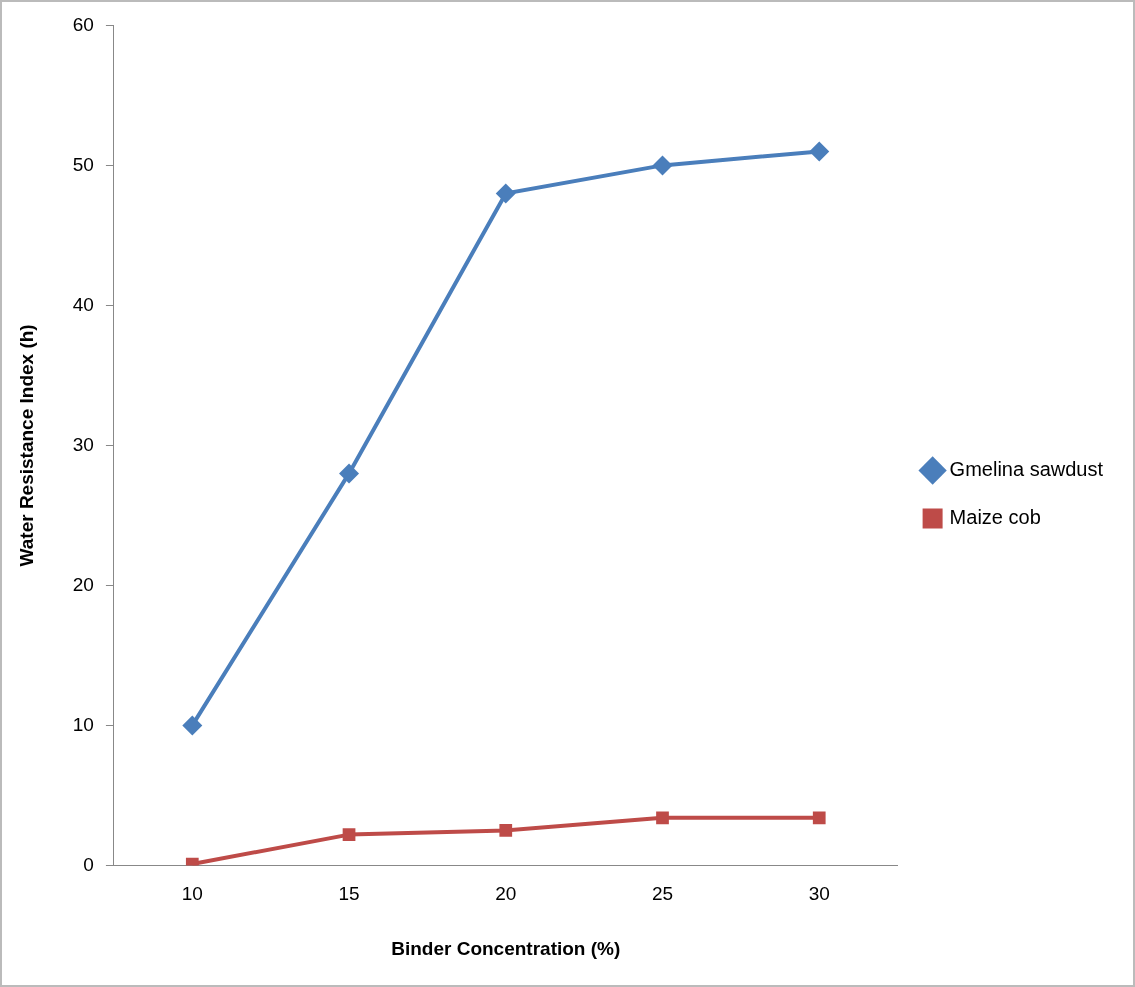 Image resolution: width=1135 pixels, height=987 pixels. I want to click on x-tick-label: 15, so click(349, 894).